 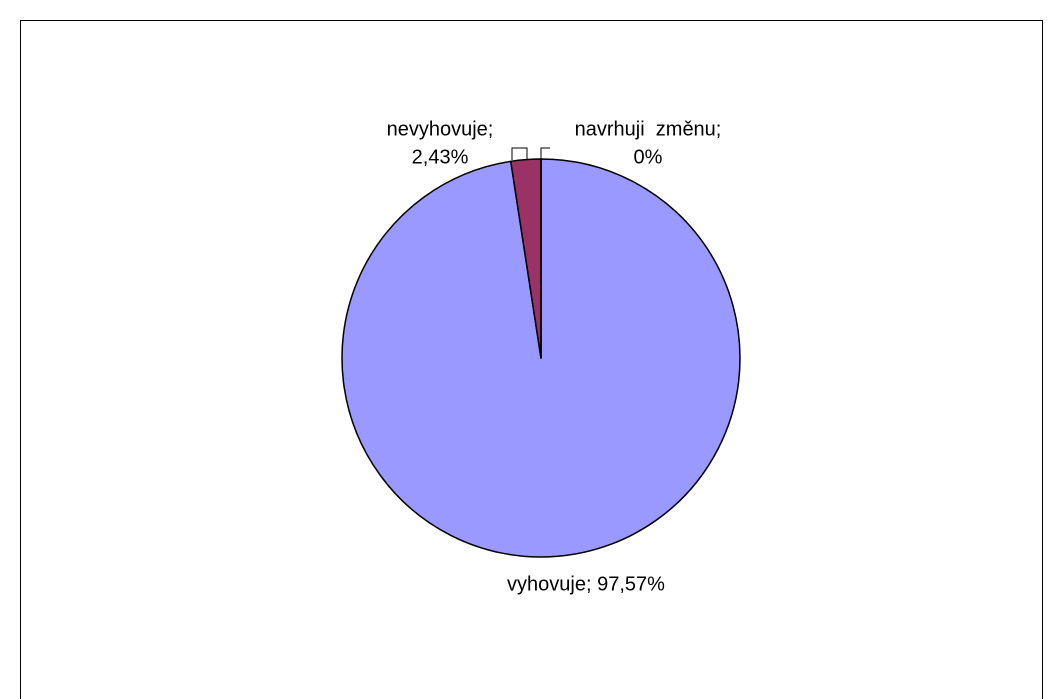 What do you see at coordinates (440, 129) in the screenshot?
I see `data-label: nevyhovuje;` at bounding box center [440, 129].